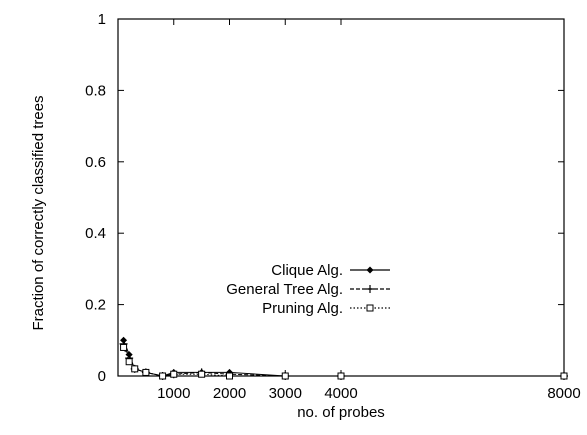  What do you see at coordinates (95, 305) in the screenshot?
I see `y-tick-label: 0.2` at bounding box center [95, 305].